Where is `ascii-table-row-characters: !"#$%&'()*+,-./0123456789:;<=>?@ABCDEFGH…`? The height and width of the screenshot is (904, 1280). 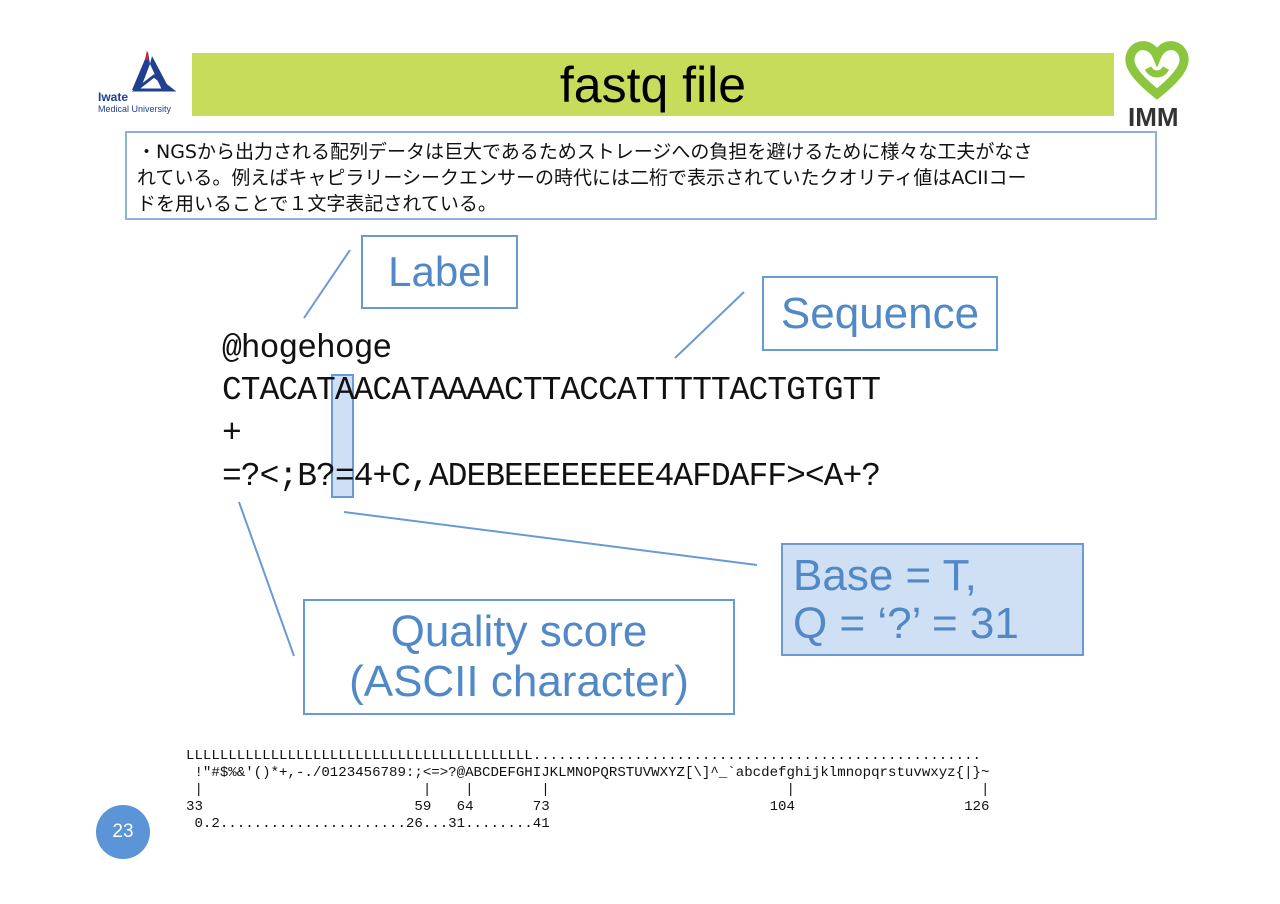
ascii-table-row-characters: !"#$%&'()*+,-./0123456789:;<=>?@ABCDEFGH… is located at coordinates (587, 773).